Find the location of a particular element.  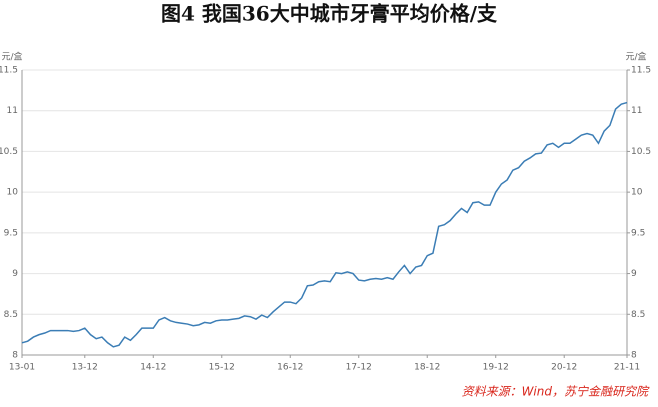

x-tick-label: 18-12 is located at coordinates (427, 368).